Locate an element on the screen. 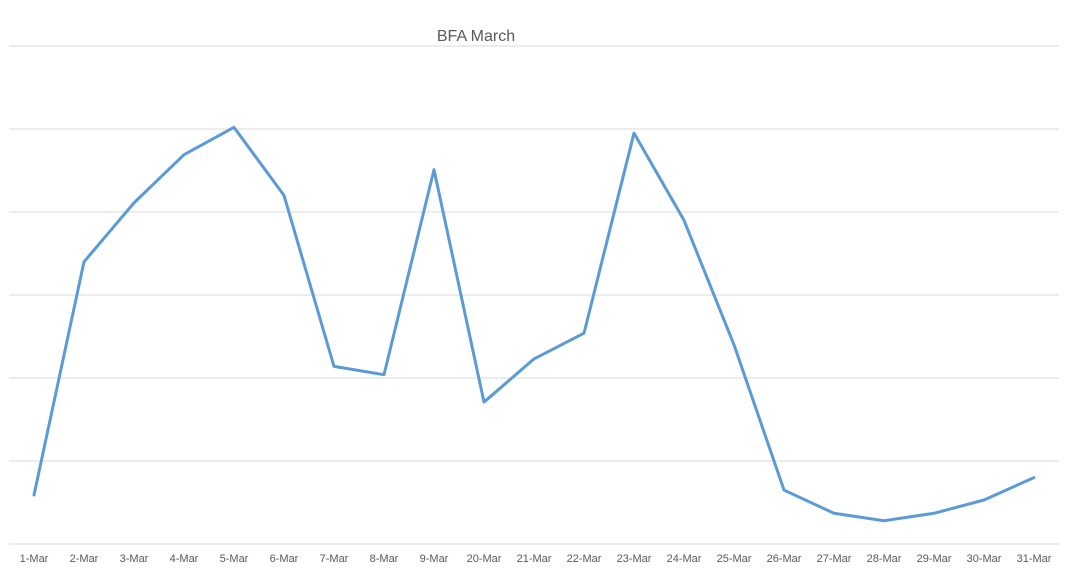 The width and height of the screenshot is (1070, 570). x-tick-label: 2-Mar is located at coordinates (84, 559).